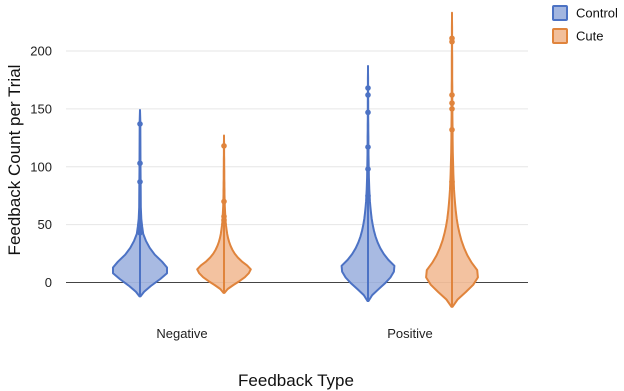 The image size is (624, 391). Describe the element at coordinates (14, 160) in the screenshot. I see `y-axis-title: Feedback Count per Trial` at that location.